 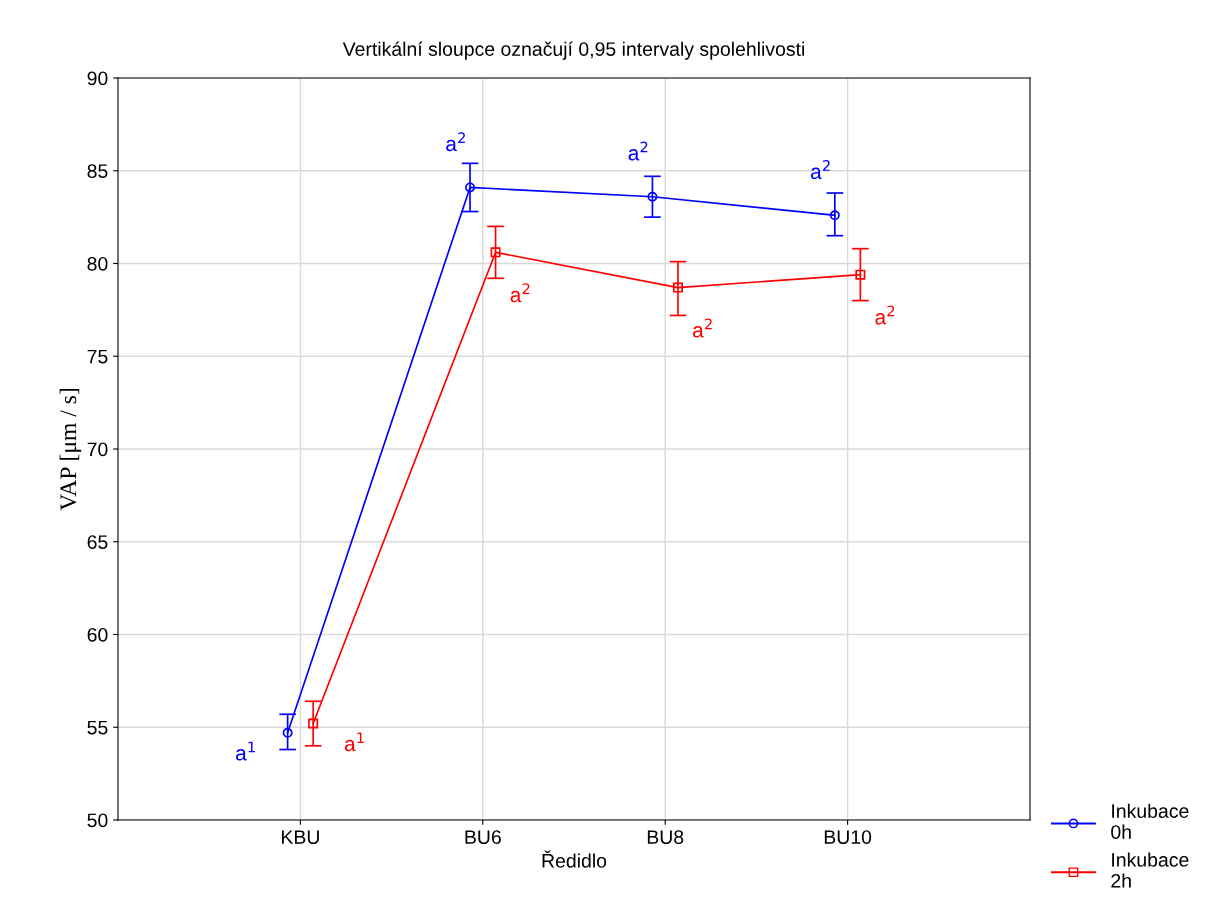 I want to click on x-axis-title: Ředidlo, so click(x=574, y=859).